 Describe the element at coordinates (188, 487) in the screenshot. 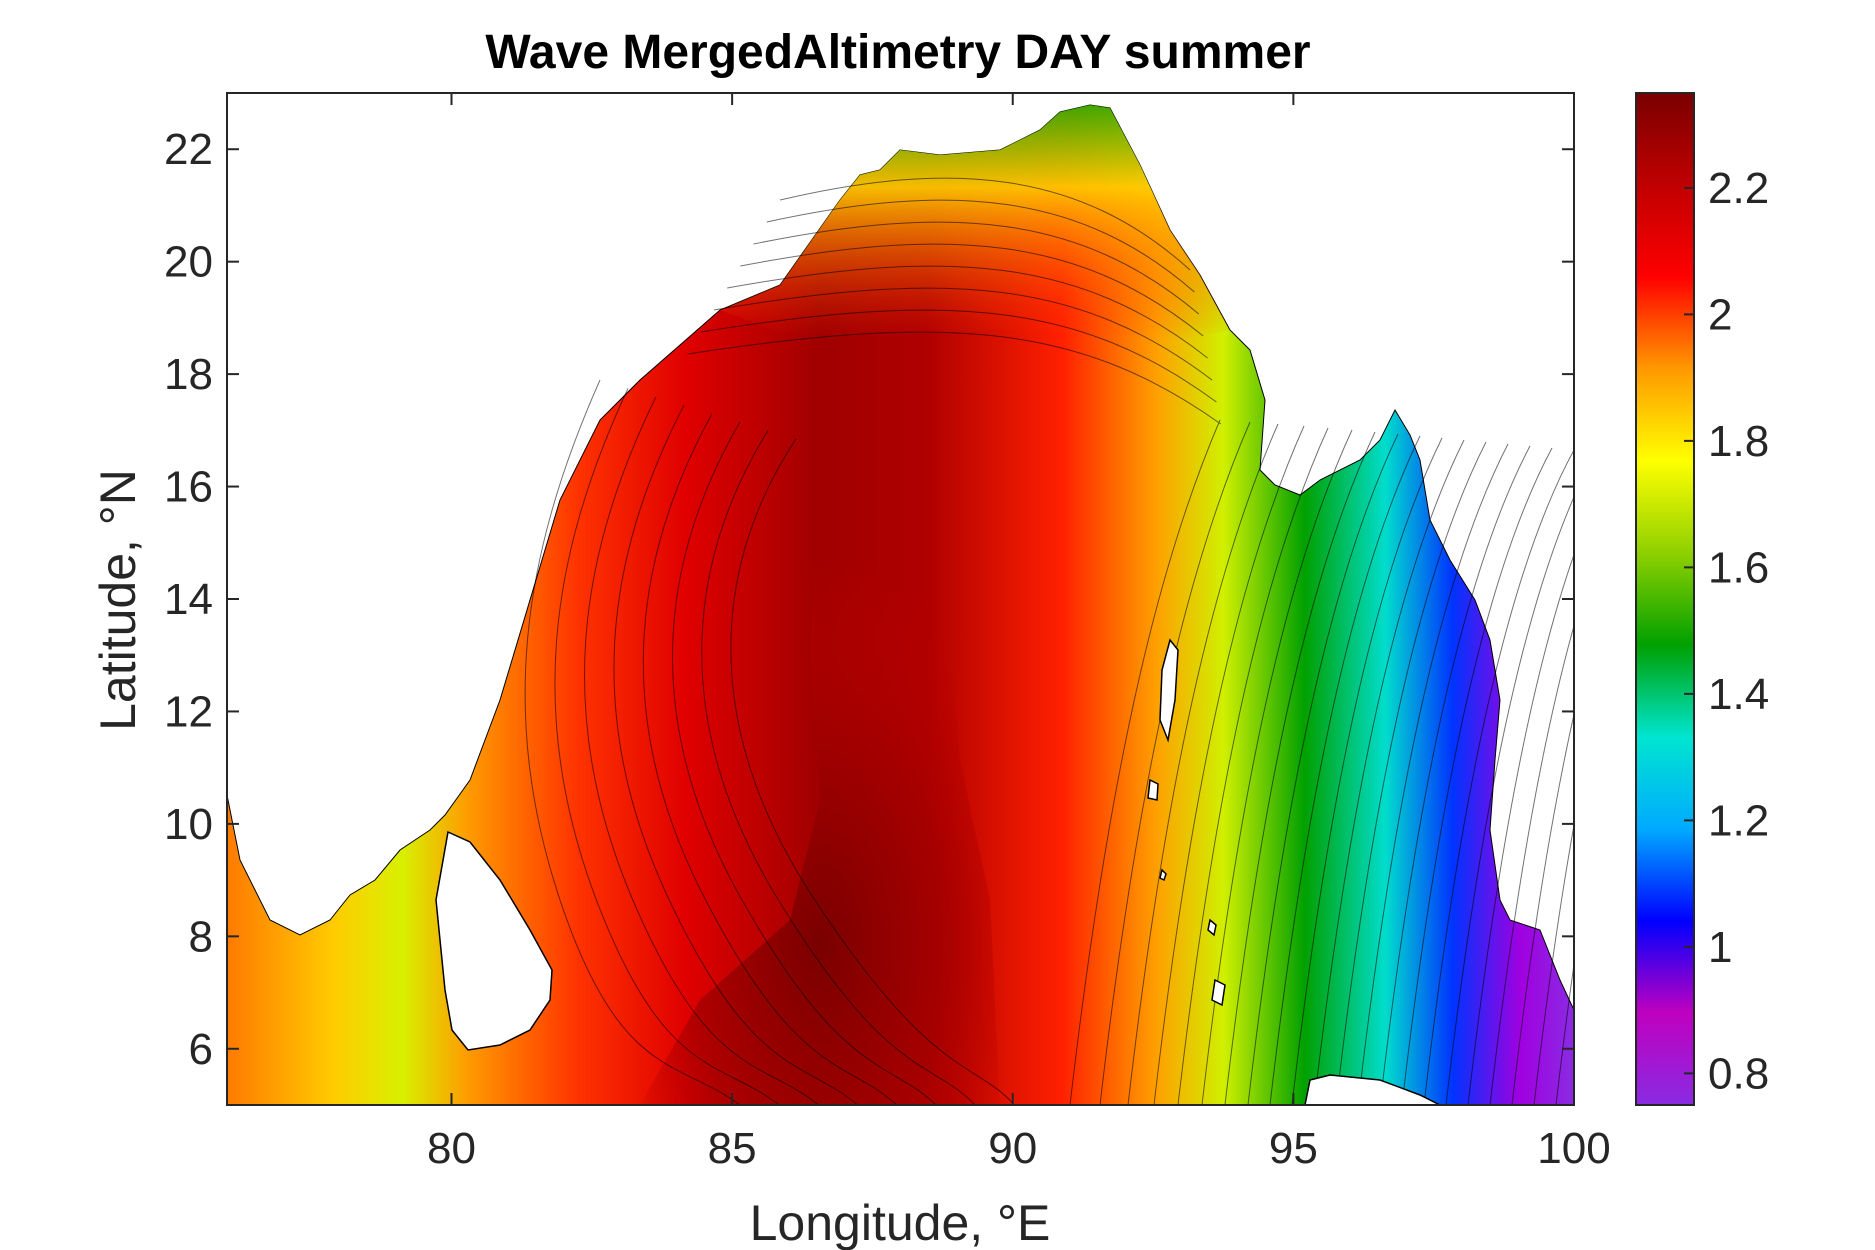

I see `y-tick-label: 16` at that location.